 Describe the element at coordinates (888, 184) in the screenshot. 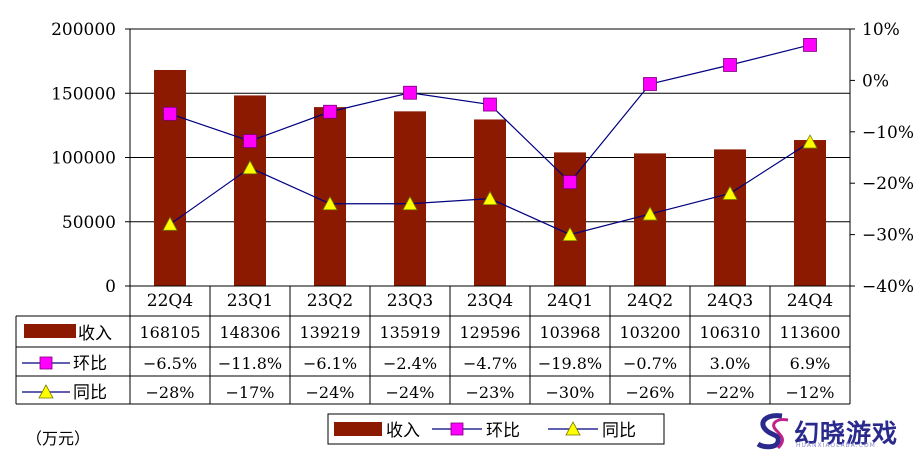

I see `right-tick-label: −20%` at that location.